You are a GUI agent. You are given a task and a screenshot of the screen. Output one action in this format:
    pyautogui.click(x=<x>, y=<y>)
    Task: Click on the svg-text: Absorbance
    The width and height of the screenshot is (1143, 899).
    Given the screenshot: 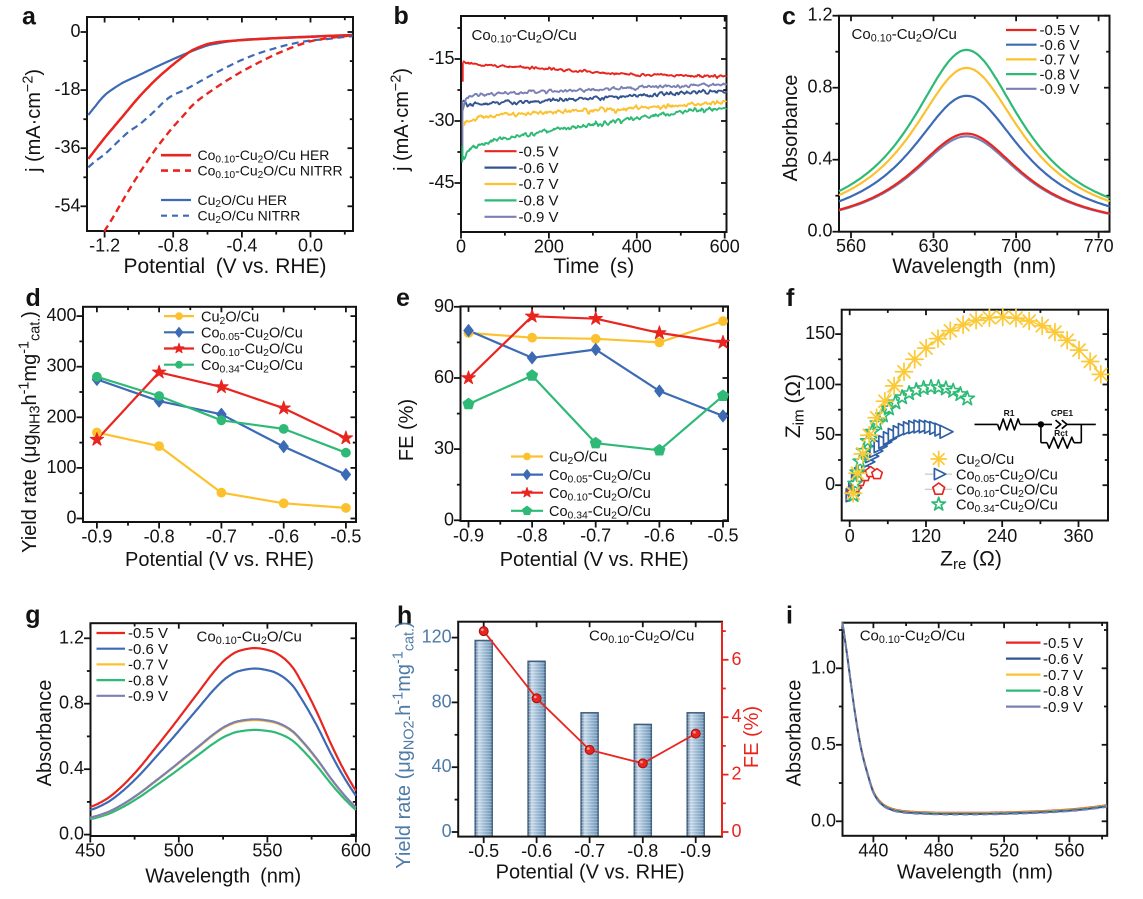 What is the action you would take?
    pyautogui.click(x=791, y=128)
    